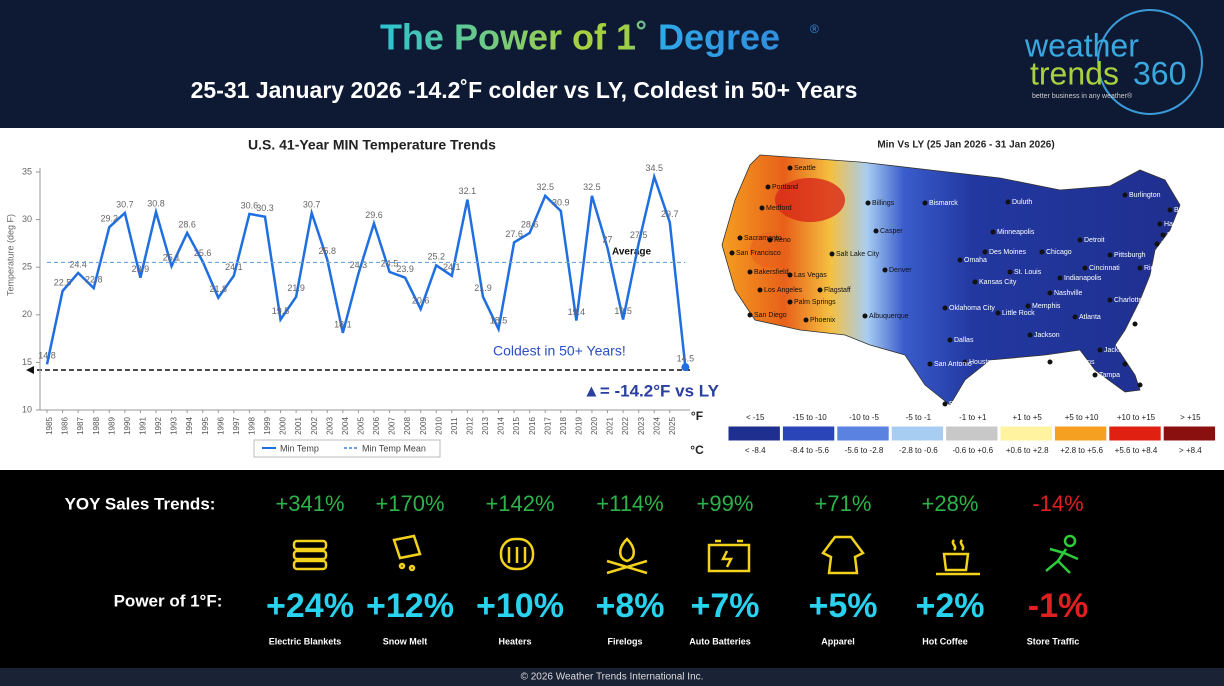  Describe the element at coordinates (891, 231) in the screenshot. I see `city-label: Casper` at that location.